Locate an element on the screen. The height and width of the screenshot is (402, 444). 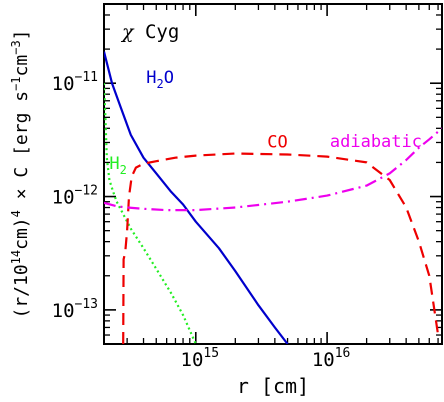
series-label-adiabatic: adiabatic is located at coordinates (376, 142).